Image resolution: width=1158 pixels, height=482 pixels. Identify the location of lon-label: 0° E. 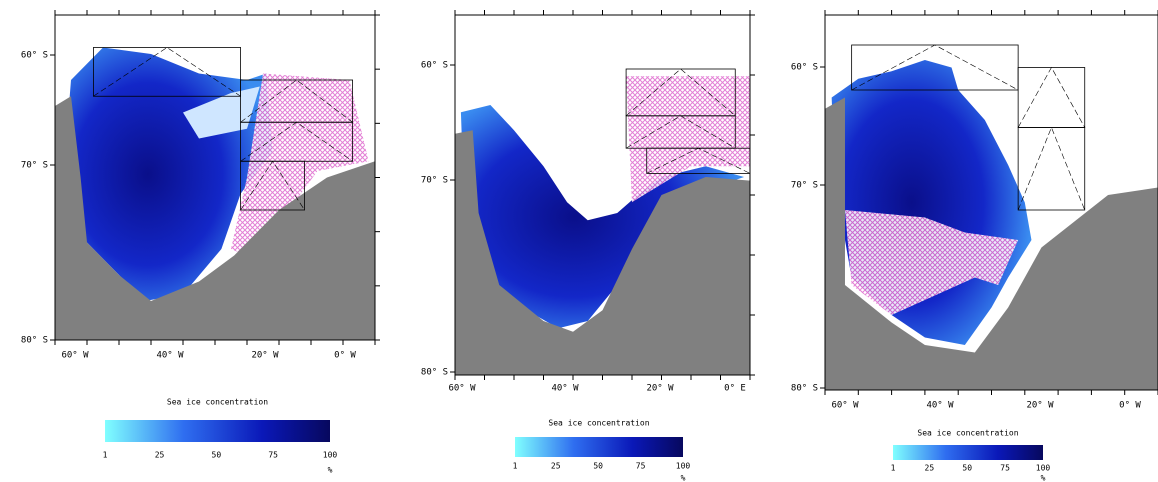
(735, 389).